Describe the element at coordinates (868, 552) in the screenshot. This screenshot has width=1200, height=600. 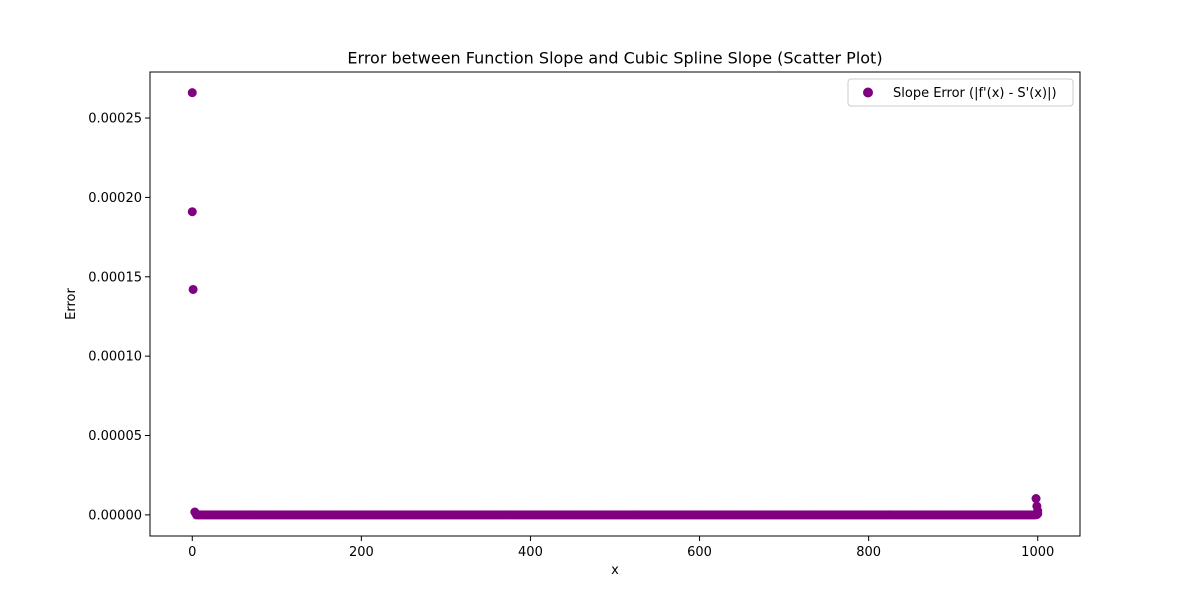
I see `x-tick-label: 800` at that location.